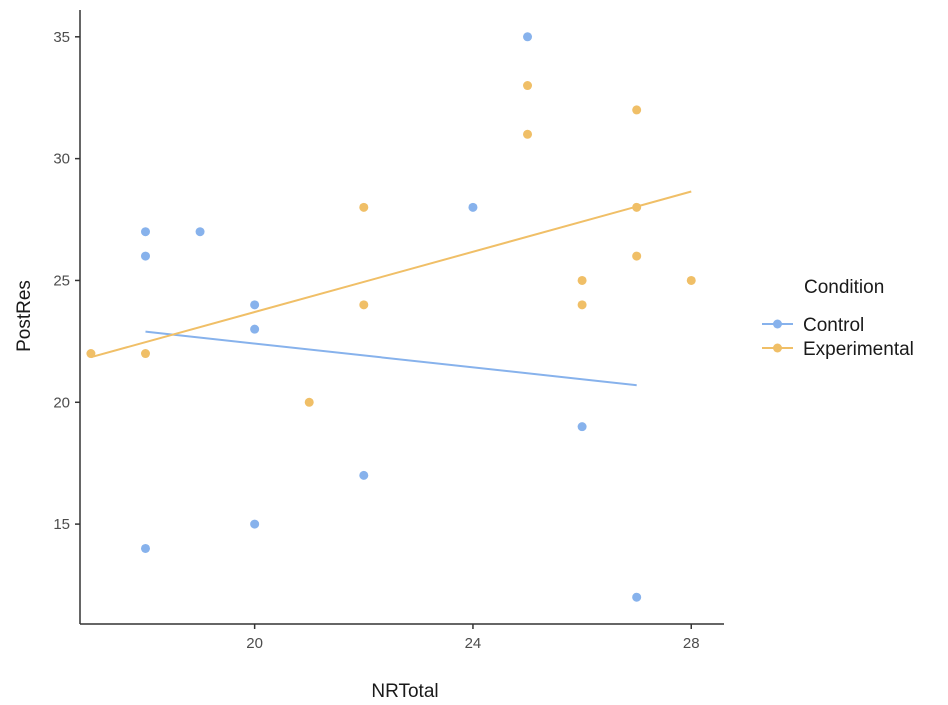 This screenshot has height=705, width=948. What do you see at coordinates (858, 349) in the screenshot?
I see `legend-label: Experimental` at bounding box center [858, 349].